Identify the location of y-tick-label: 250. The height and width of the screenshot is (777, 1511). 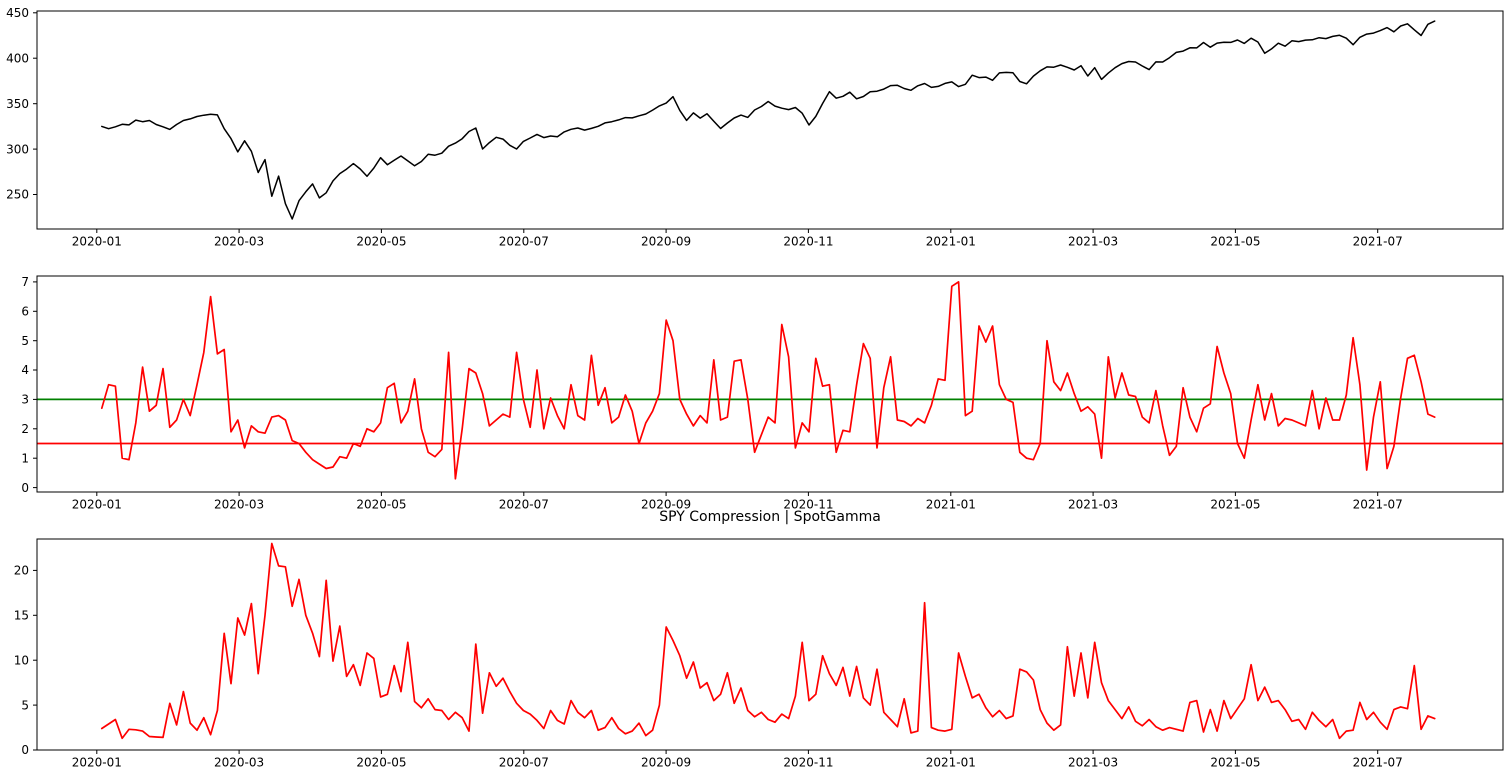
(17, 195).